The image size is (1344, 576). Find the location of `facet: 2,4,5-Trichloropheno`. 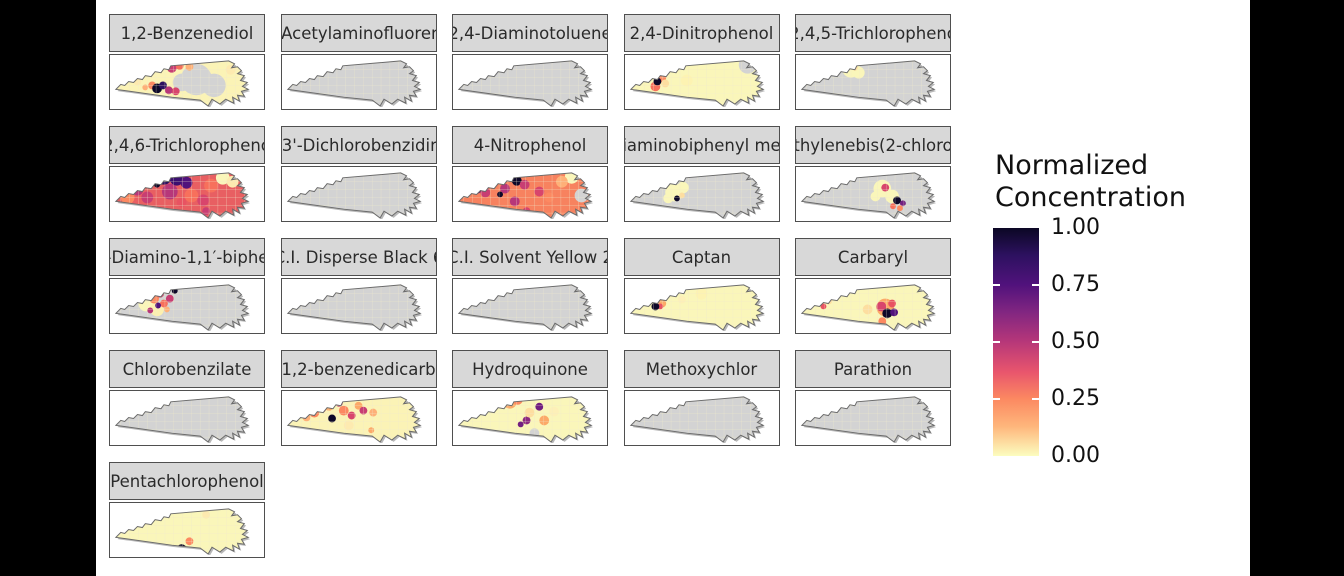

facet: 2,4,5-Trichloropheno is located at coordinates (873, 62).